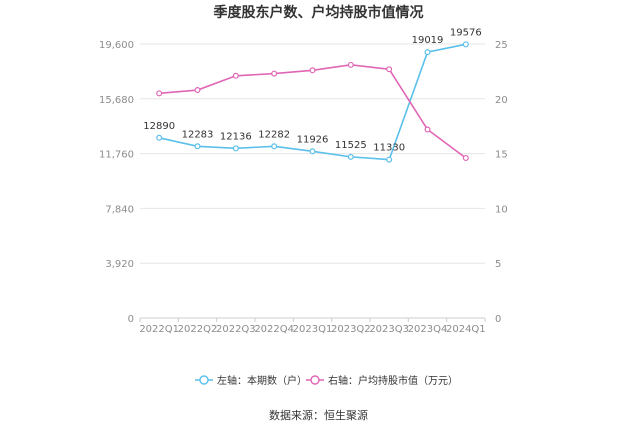 This screenshot has height=431, width=637. Describe the element at coordinates (116, 155) in the screenshot. I see `y-left-tick-label: 11,760` at that location.